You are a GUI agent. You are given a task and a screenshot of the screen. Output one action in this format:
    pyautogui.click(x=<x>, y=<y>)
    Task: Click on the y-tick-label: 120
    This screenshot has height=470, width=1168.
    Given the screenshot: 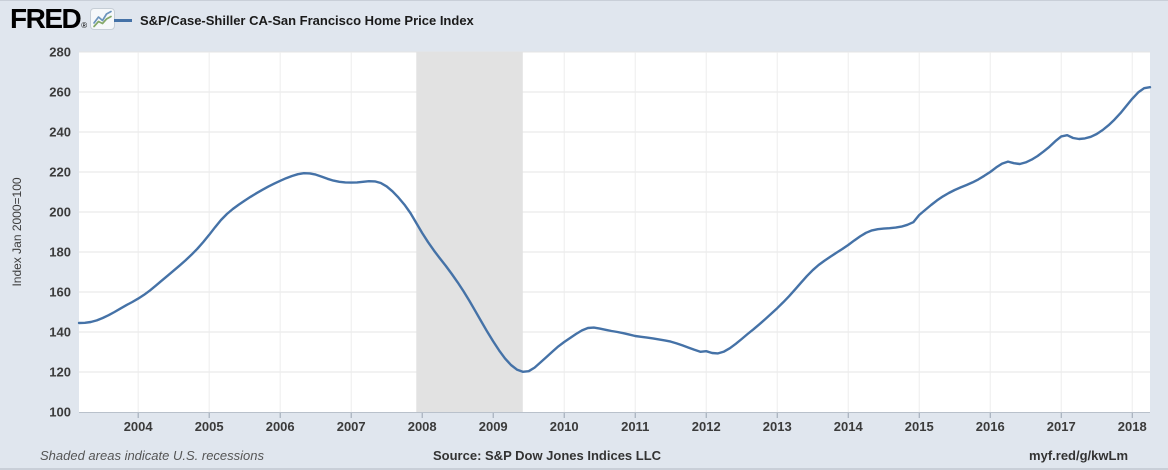 What is the action you would take?
    pyautogui.click(x=60, y=372)
    